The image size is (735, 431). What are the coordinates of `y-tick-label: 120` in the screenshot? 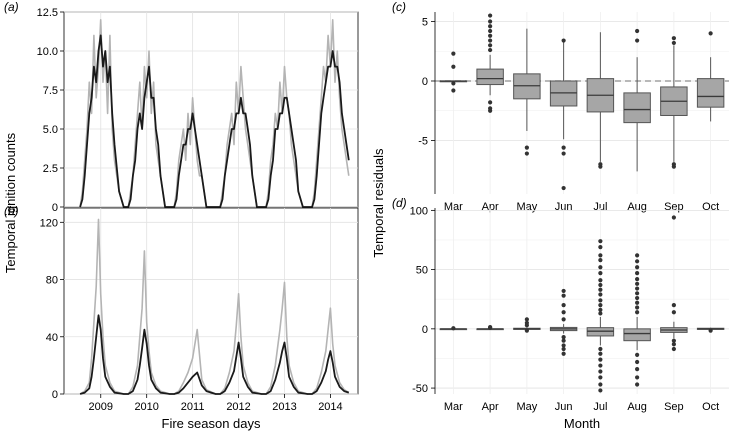 It's located at (49, 223).